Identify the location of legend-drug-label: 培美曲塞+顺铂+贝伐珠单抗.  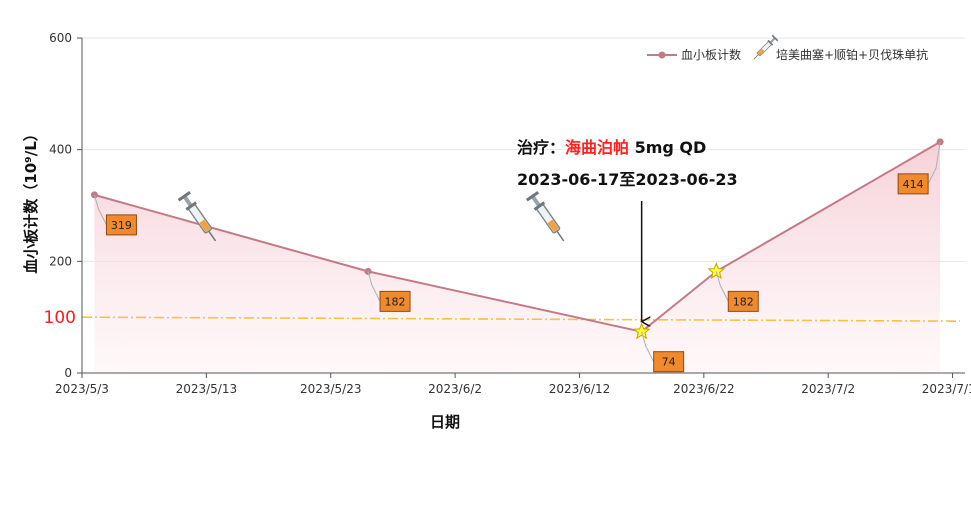
(852, 54).